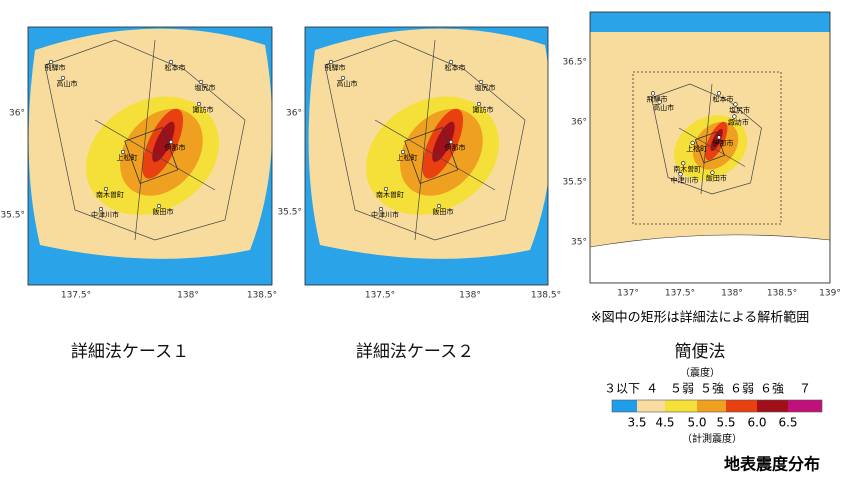  What do you see at coordinates (805, 389) in the screenshot?
I see `legend-class: ７` at bounding box center [805, 389].